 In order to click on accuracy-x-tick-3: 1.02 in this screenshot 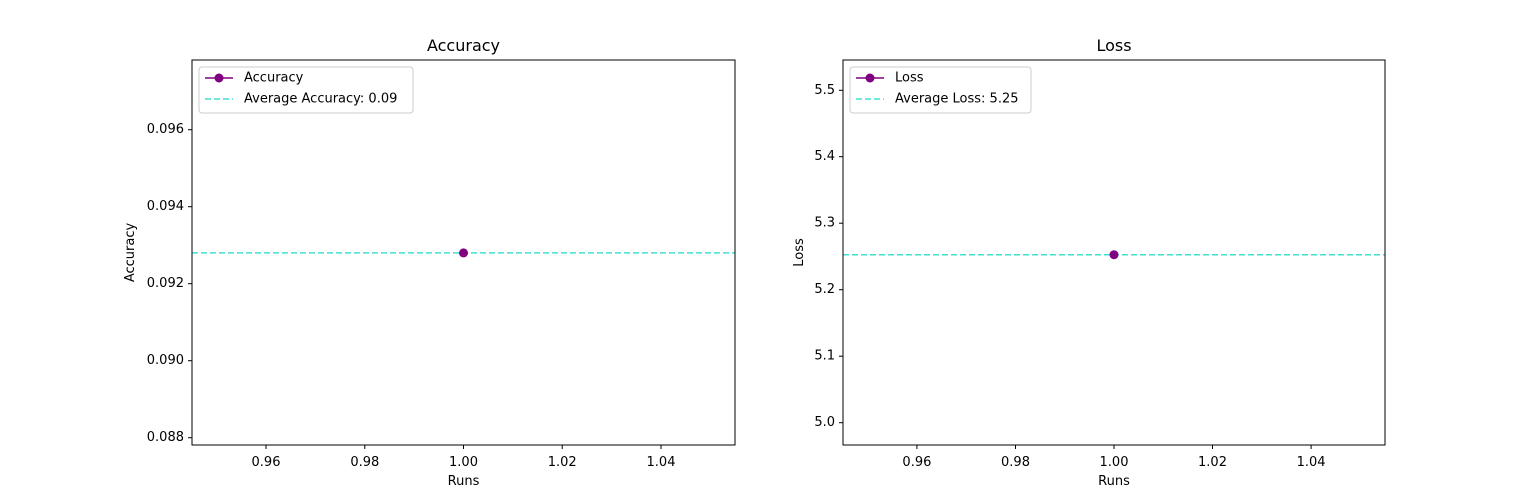, I will do `click(562, 457)`.